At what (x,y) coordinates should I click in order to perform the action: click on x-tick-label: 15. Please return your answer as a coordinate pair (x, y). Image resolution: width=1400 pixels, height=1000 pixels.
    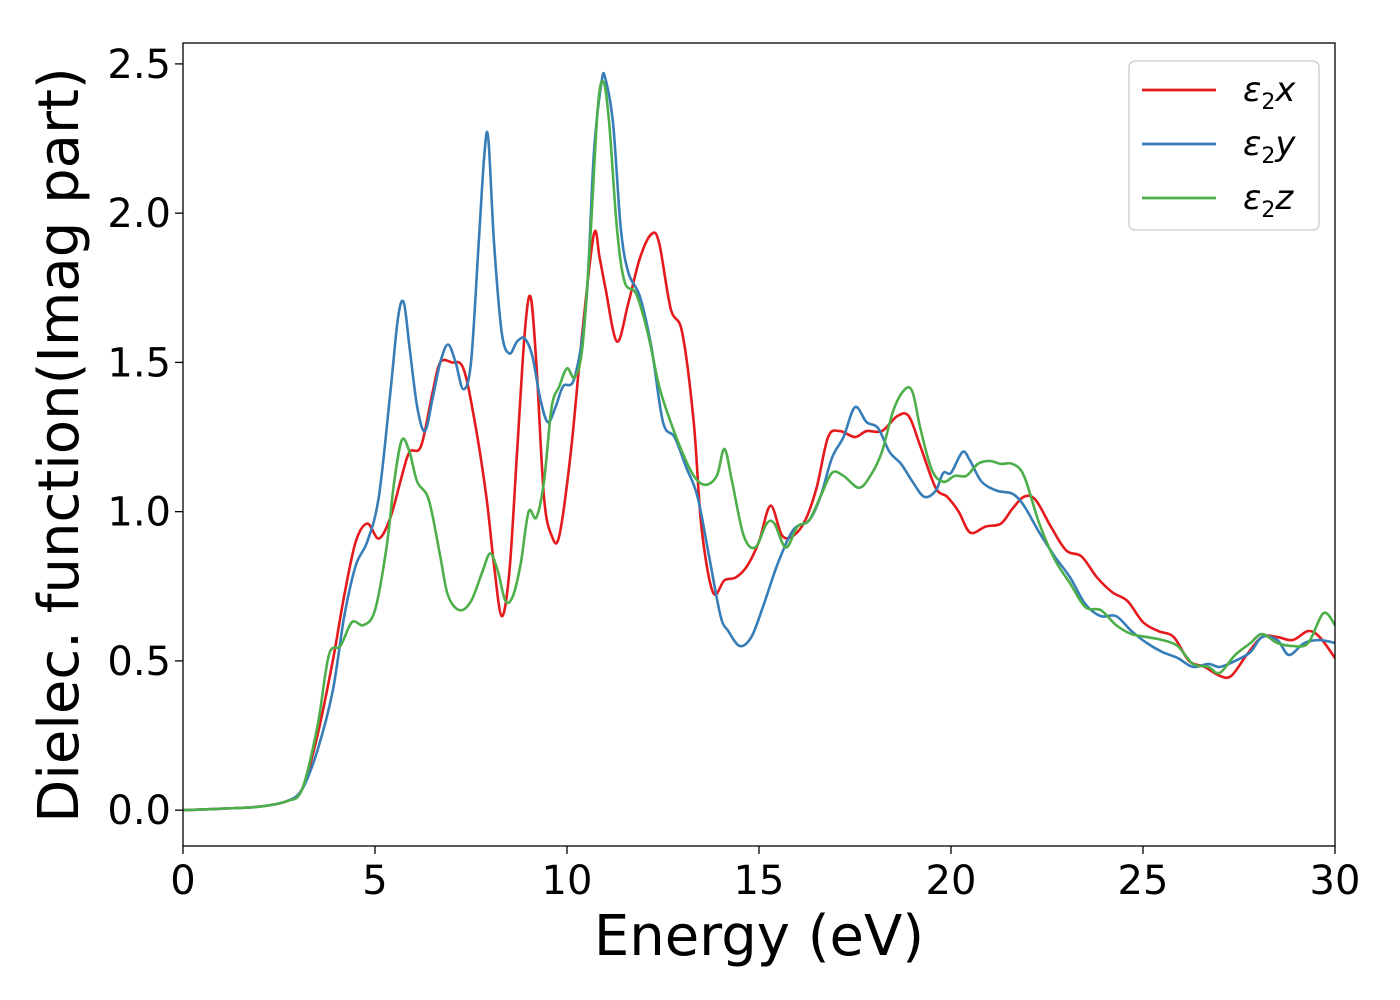
    Looking at the image, I should click on (759, 881).